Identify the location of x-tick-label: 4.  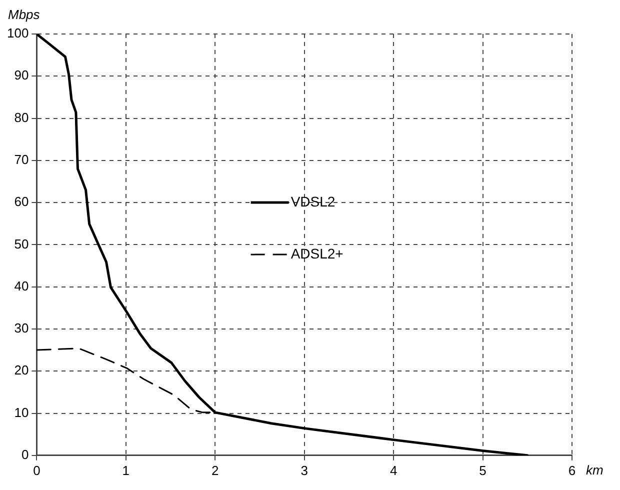
(394, 470).